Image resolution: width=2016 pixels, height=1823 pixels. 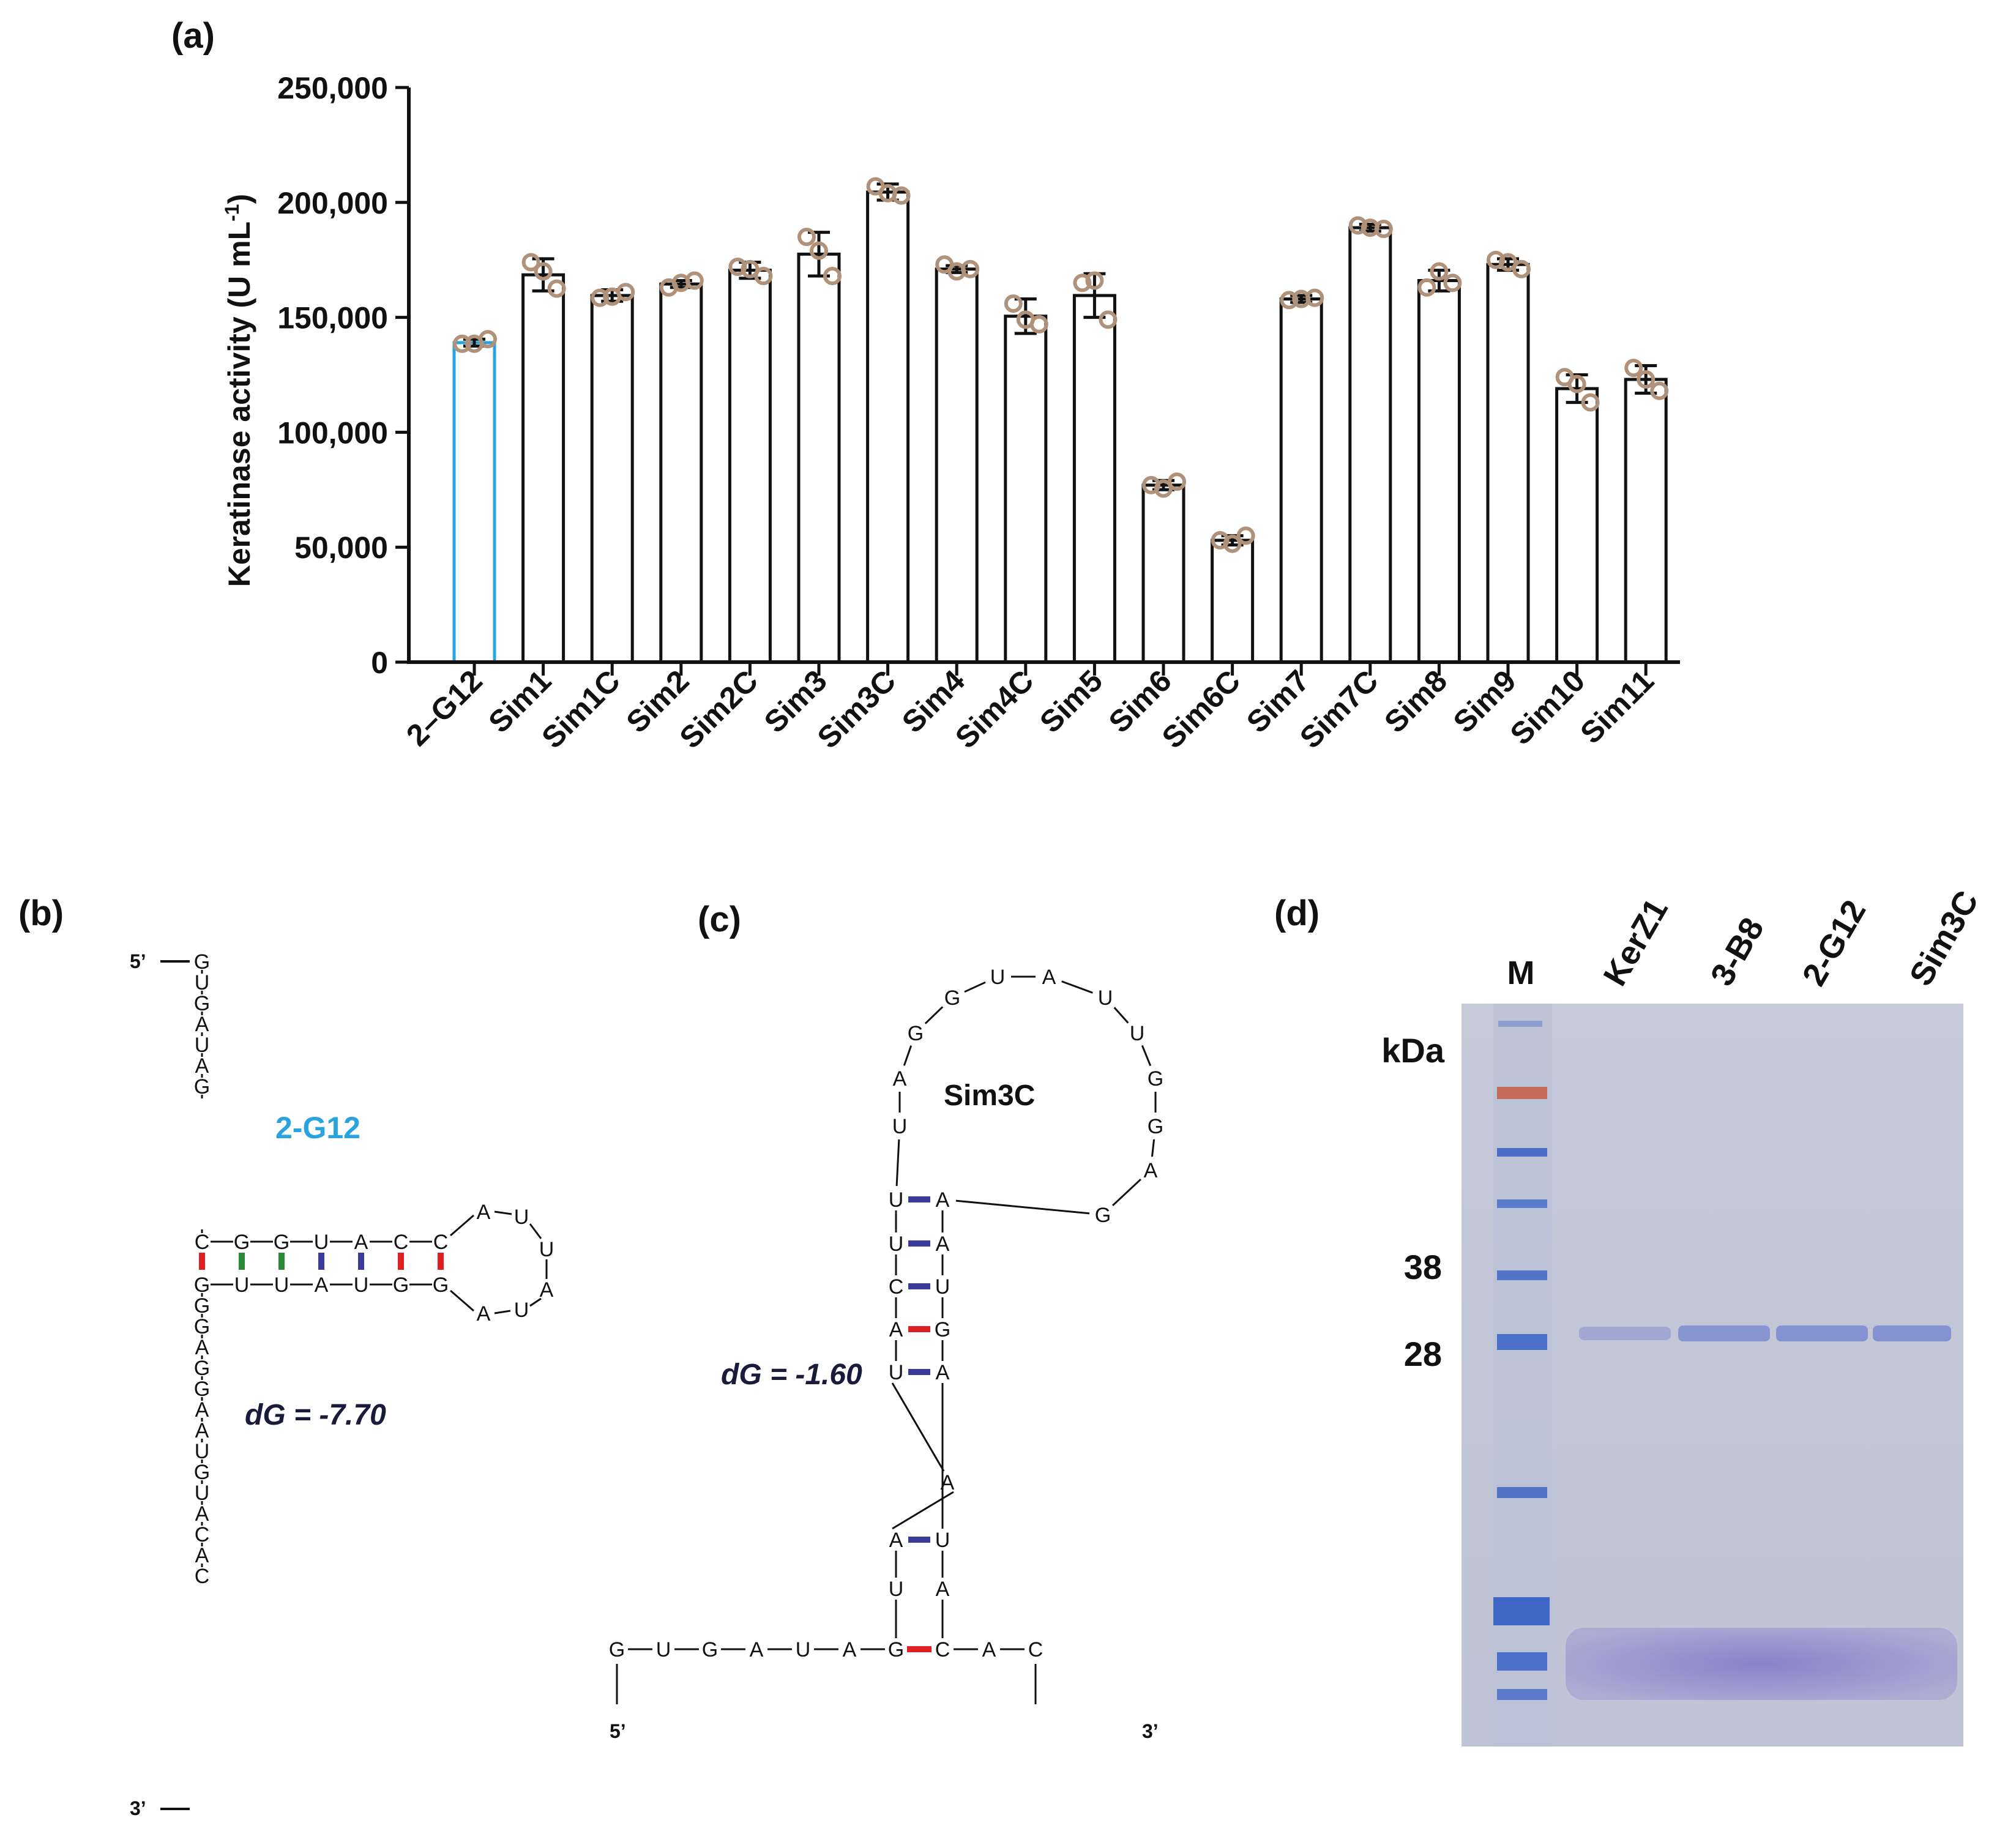 I want to click on x-tick-label: Sim4C, so click(x=994, y=709).